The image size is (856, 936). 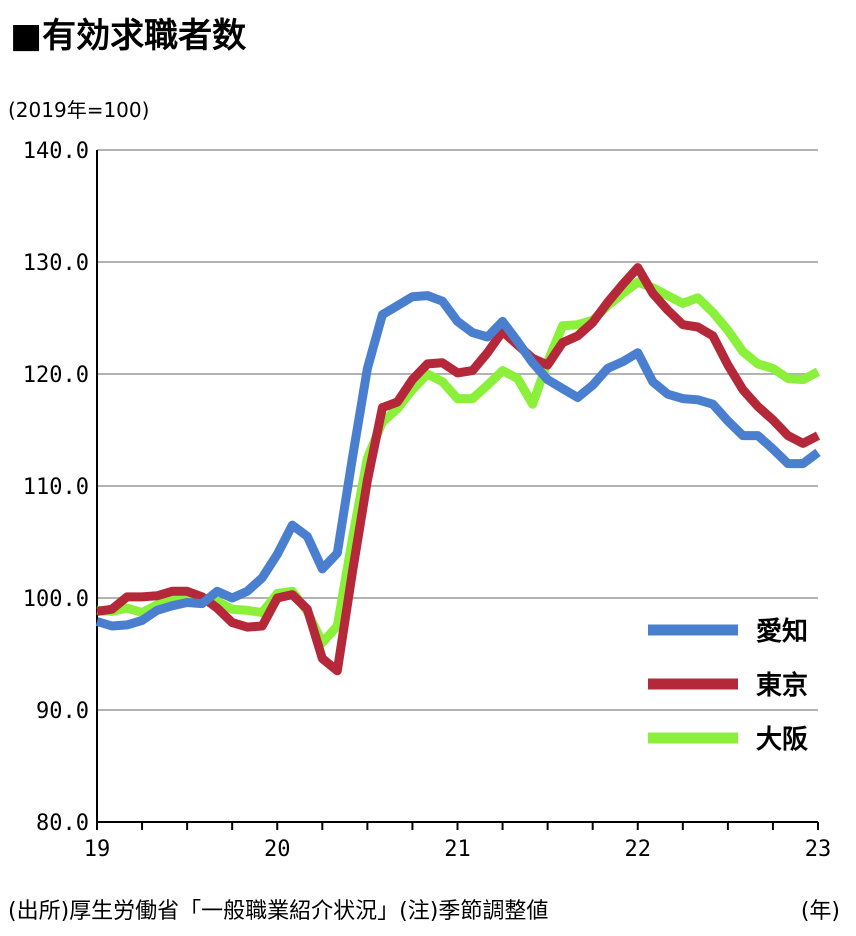 I want to click on y-tick-label: 110.0, so click(x=56, y=487).